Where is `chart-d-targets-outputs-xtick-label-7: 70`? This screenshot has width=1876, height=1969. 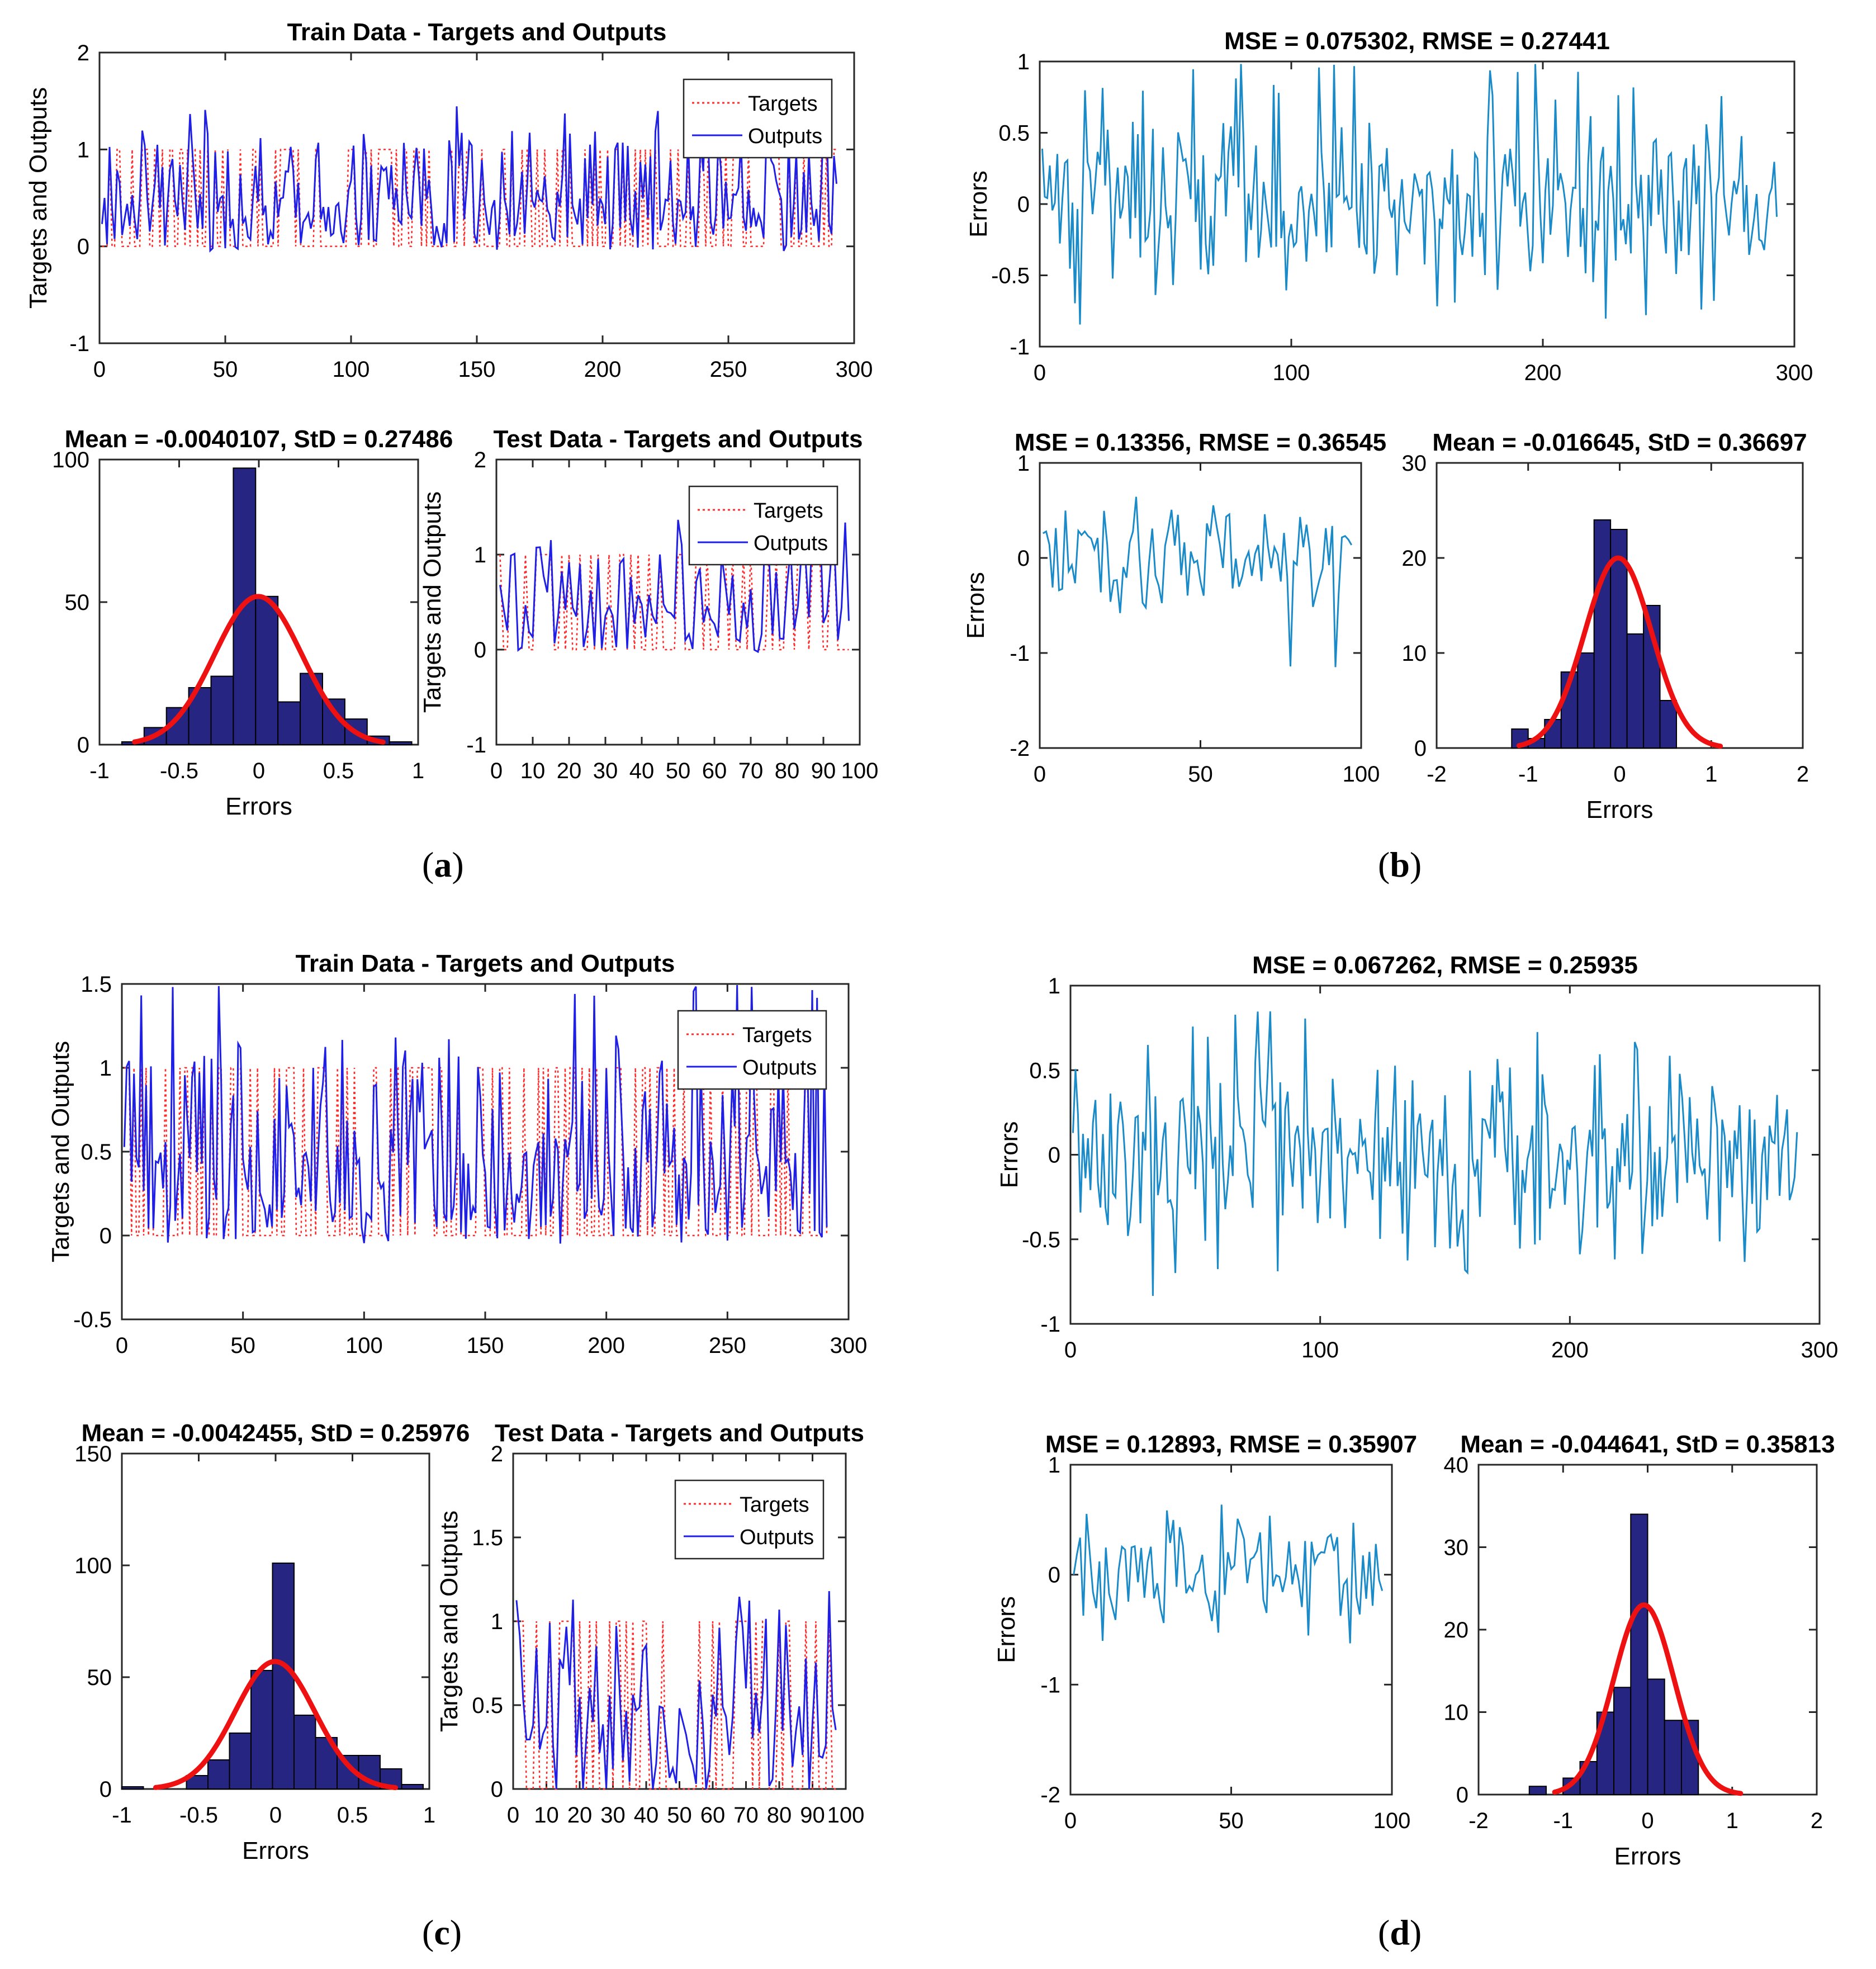
chart-d-targets-outputs-xtick-label-7: 70 is located at coordinates (746, 1815).